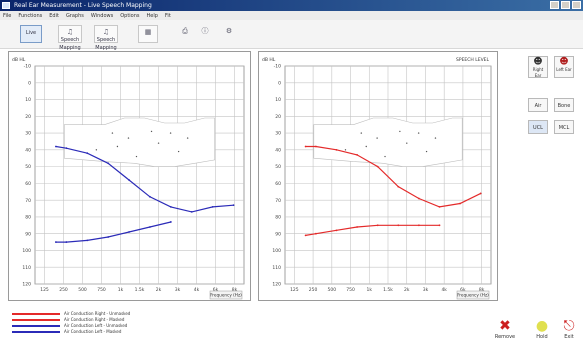 The height and width of the screenshot is (350, 583). I want to click on toolbar-live-label: Live, so click(31, 33).